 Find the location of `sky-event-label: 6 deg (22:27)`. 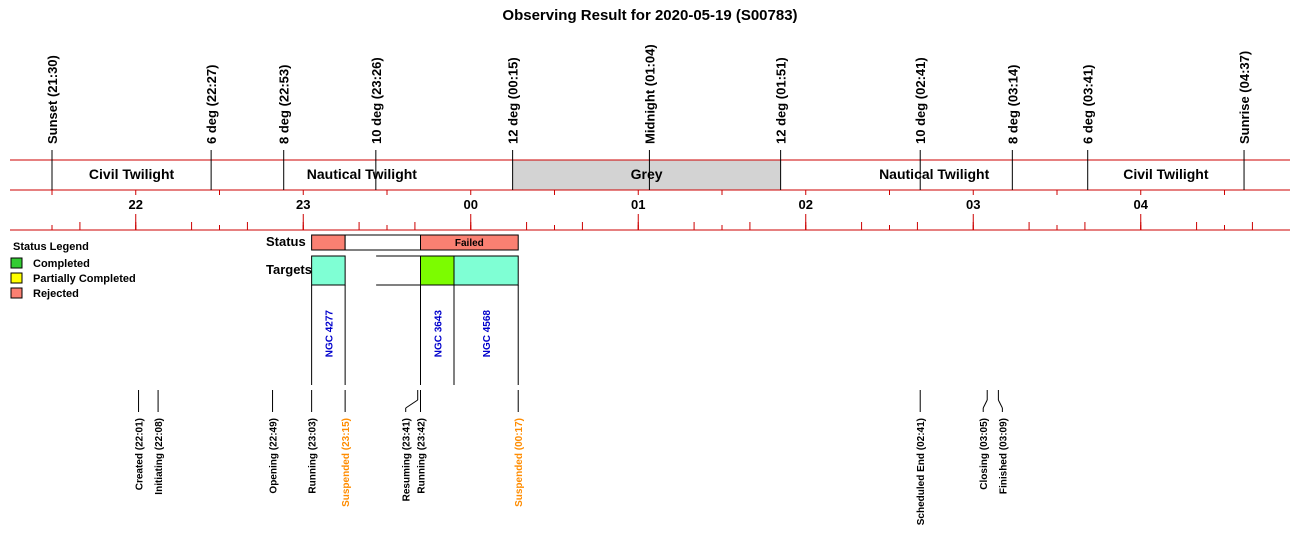

sky-event-label: 6 deg (22:27) is located at coordinates (211, 104).